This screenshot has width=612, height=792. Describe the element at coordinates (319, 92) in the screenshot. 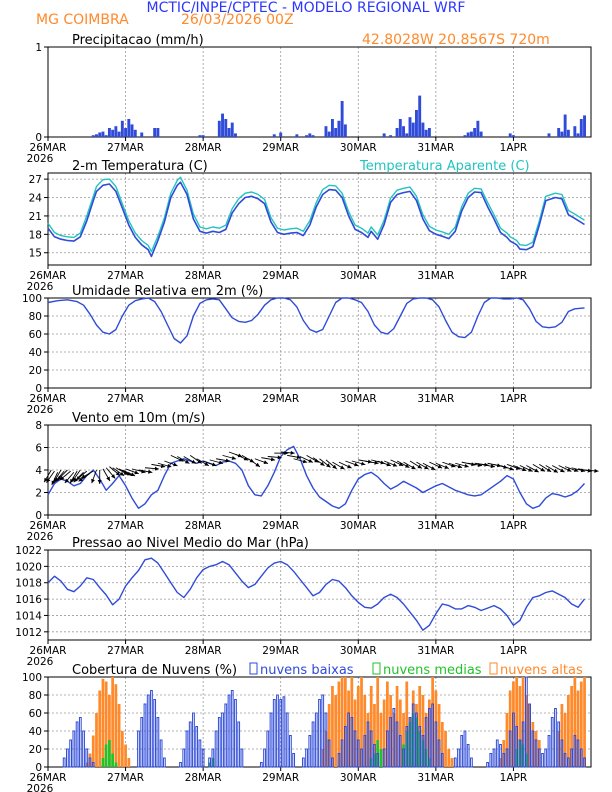

I see `plot-frame` at that location.